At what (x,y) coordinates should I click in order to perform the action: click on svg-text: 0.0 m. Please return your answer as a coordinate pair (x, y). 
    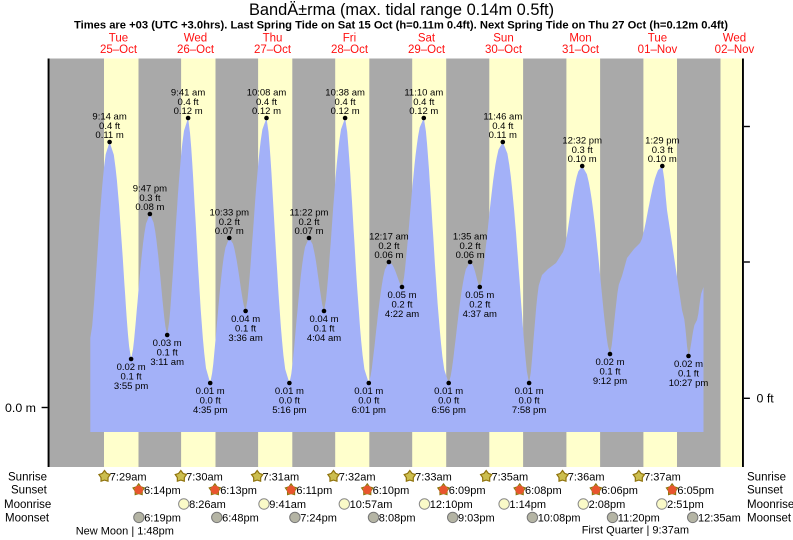
    Looking at the image, I should click on (20, 408).